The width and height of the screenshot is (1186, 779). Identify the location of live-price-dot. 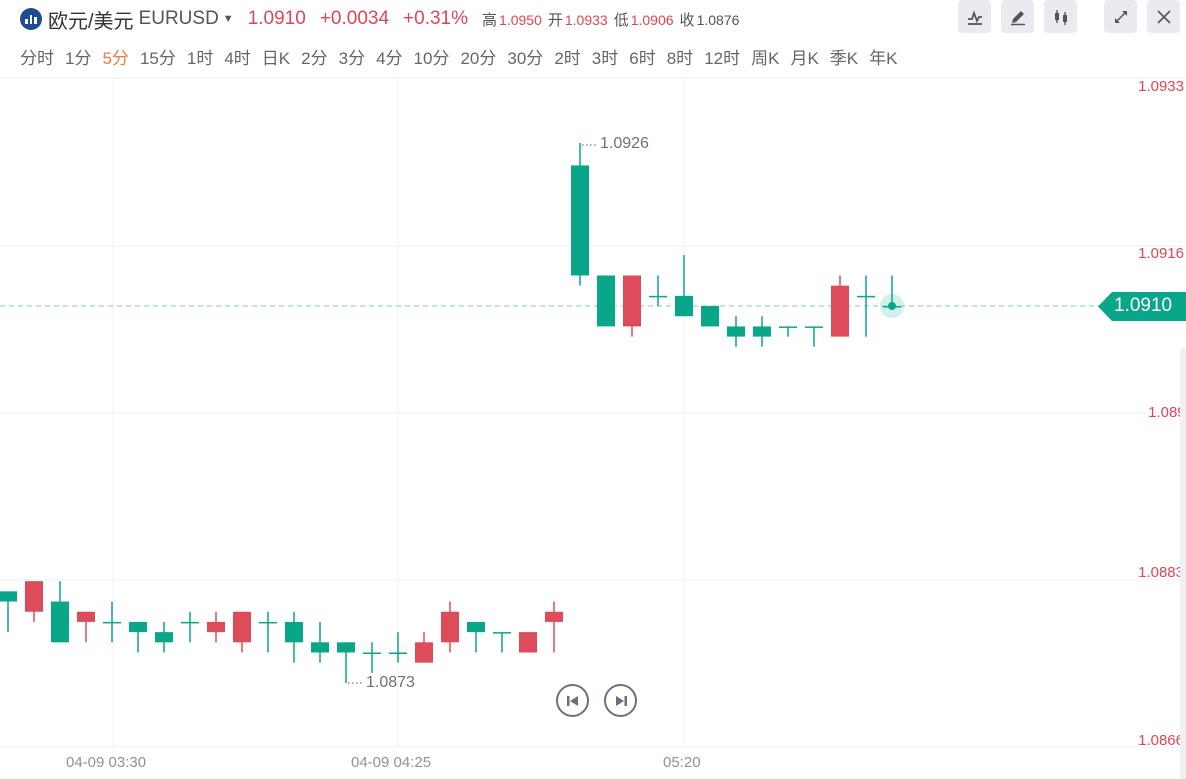
(892, 306).